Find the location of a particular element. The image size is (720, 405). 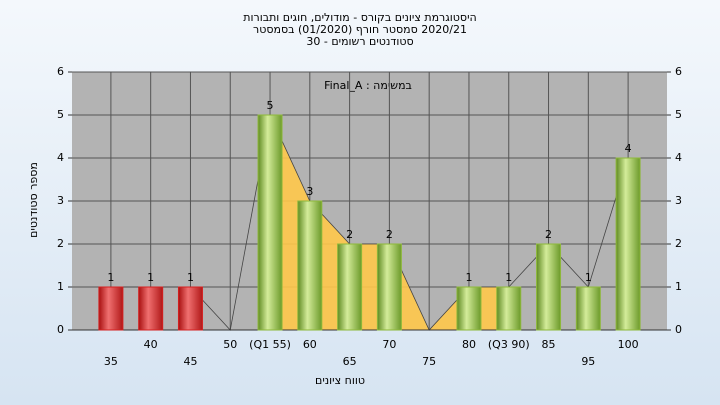

x-tick-label: 75 is located at coordinates (429, 361).